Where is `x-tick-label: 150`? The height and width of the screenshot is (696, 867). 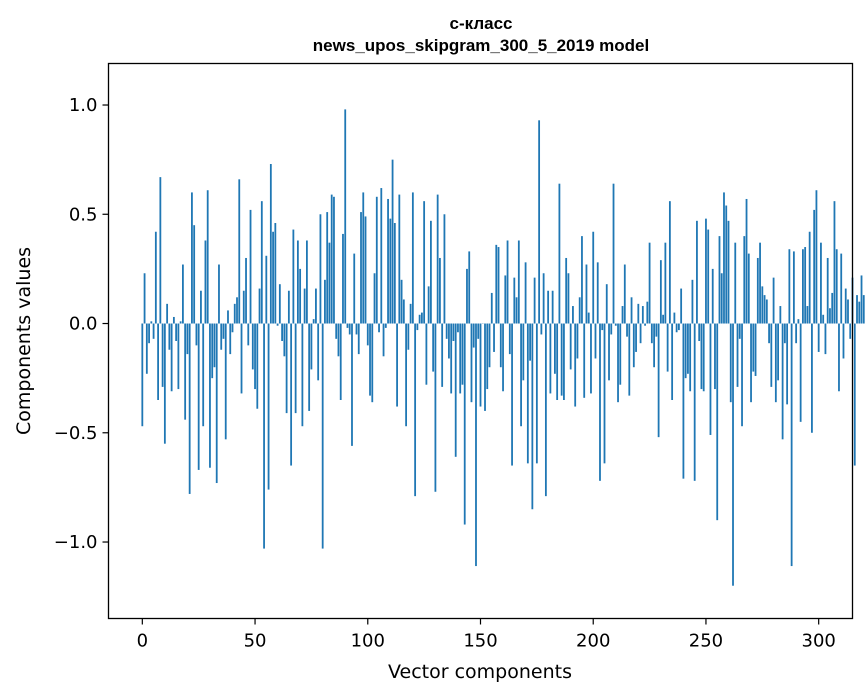 x-tick-label: 150 is located at coordinates (480, 641).